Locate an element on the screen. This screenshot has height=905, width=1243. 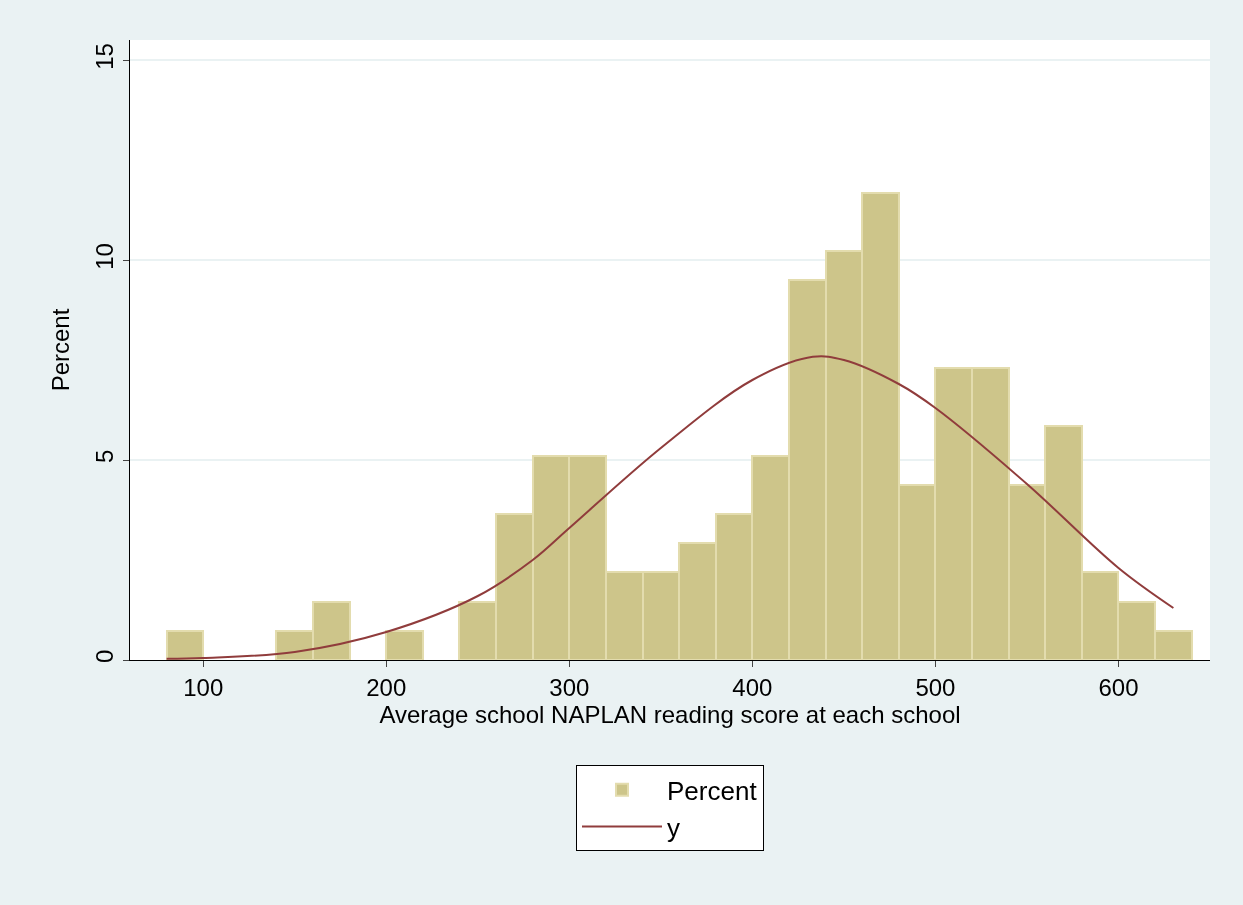
y-tick-label: 15 is located at coordinates (105, 56).